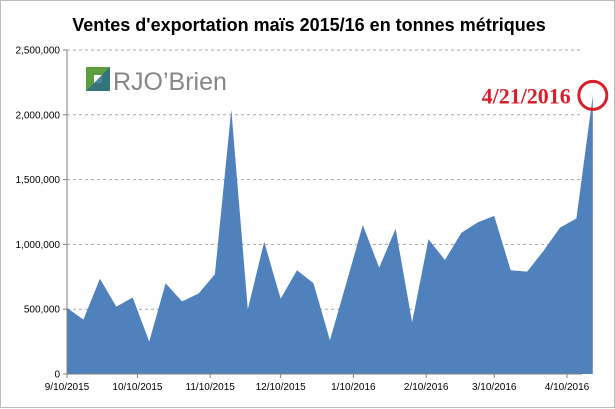 This screenshot has height=409, width=615. Describe the element at coordinates (57, 375) in the screenshot. I see `y-tick-label-0: 0` at that location.